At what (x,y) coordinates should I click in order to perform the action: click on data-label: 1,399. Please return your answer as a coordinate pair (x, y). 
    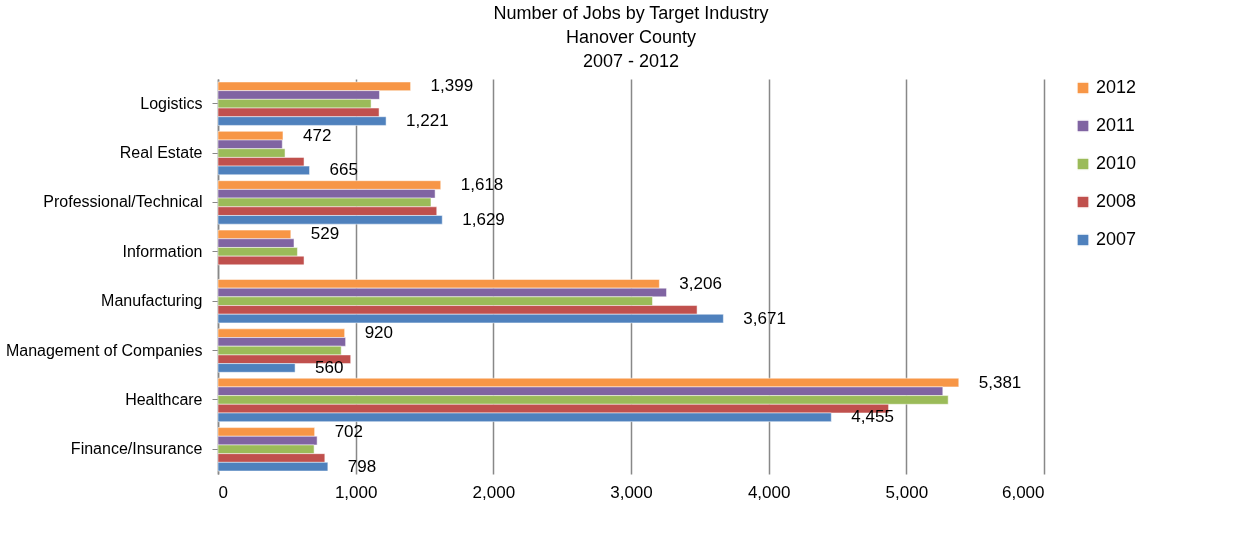
    Looking at the image, I should click on (452, 86).